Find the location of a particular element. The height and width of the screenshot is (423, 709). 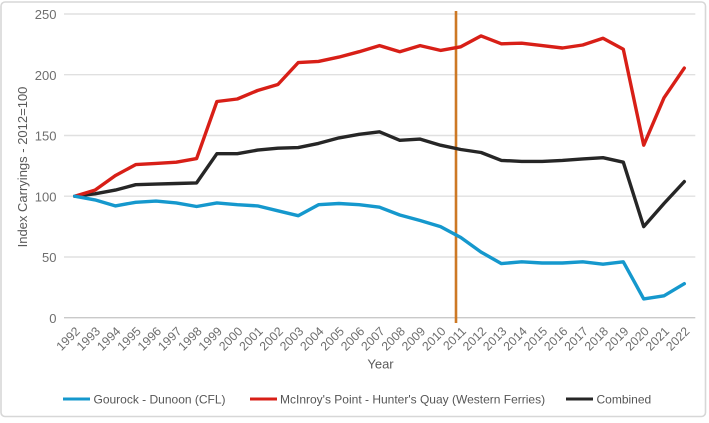

svg-text: Year is located at coordinates (380, 364).